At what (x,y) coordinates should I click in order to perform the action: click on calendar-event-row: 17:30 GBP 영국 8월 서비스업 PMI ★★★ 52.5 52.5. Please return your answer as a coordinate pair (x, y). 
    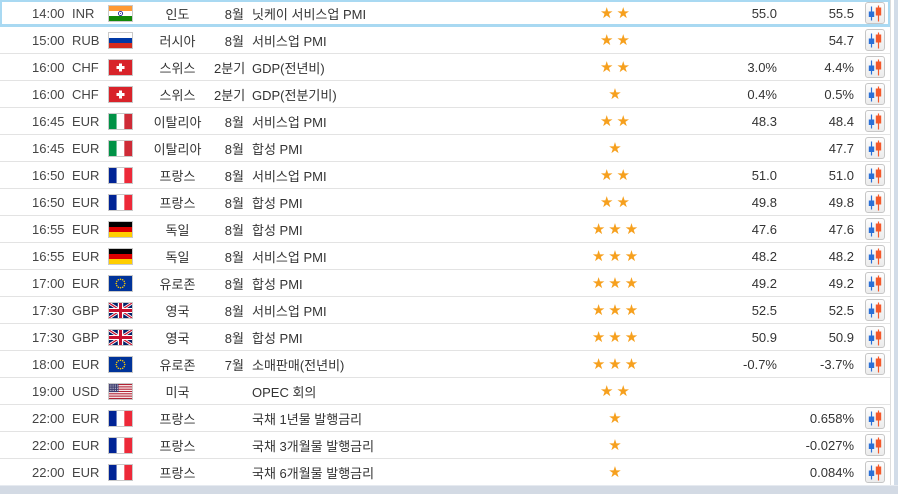
    Looking at the image, I should click on (445, 310).